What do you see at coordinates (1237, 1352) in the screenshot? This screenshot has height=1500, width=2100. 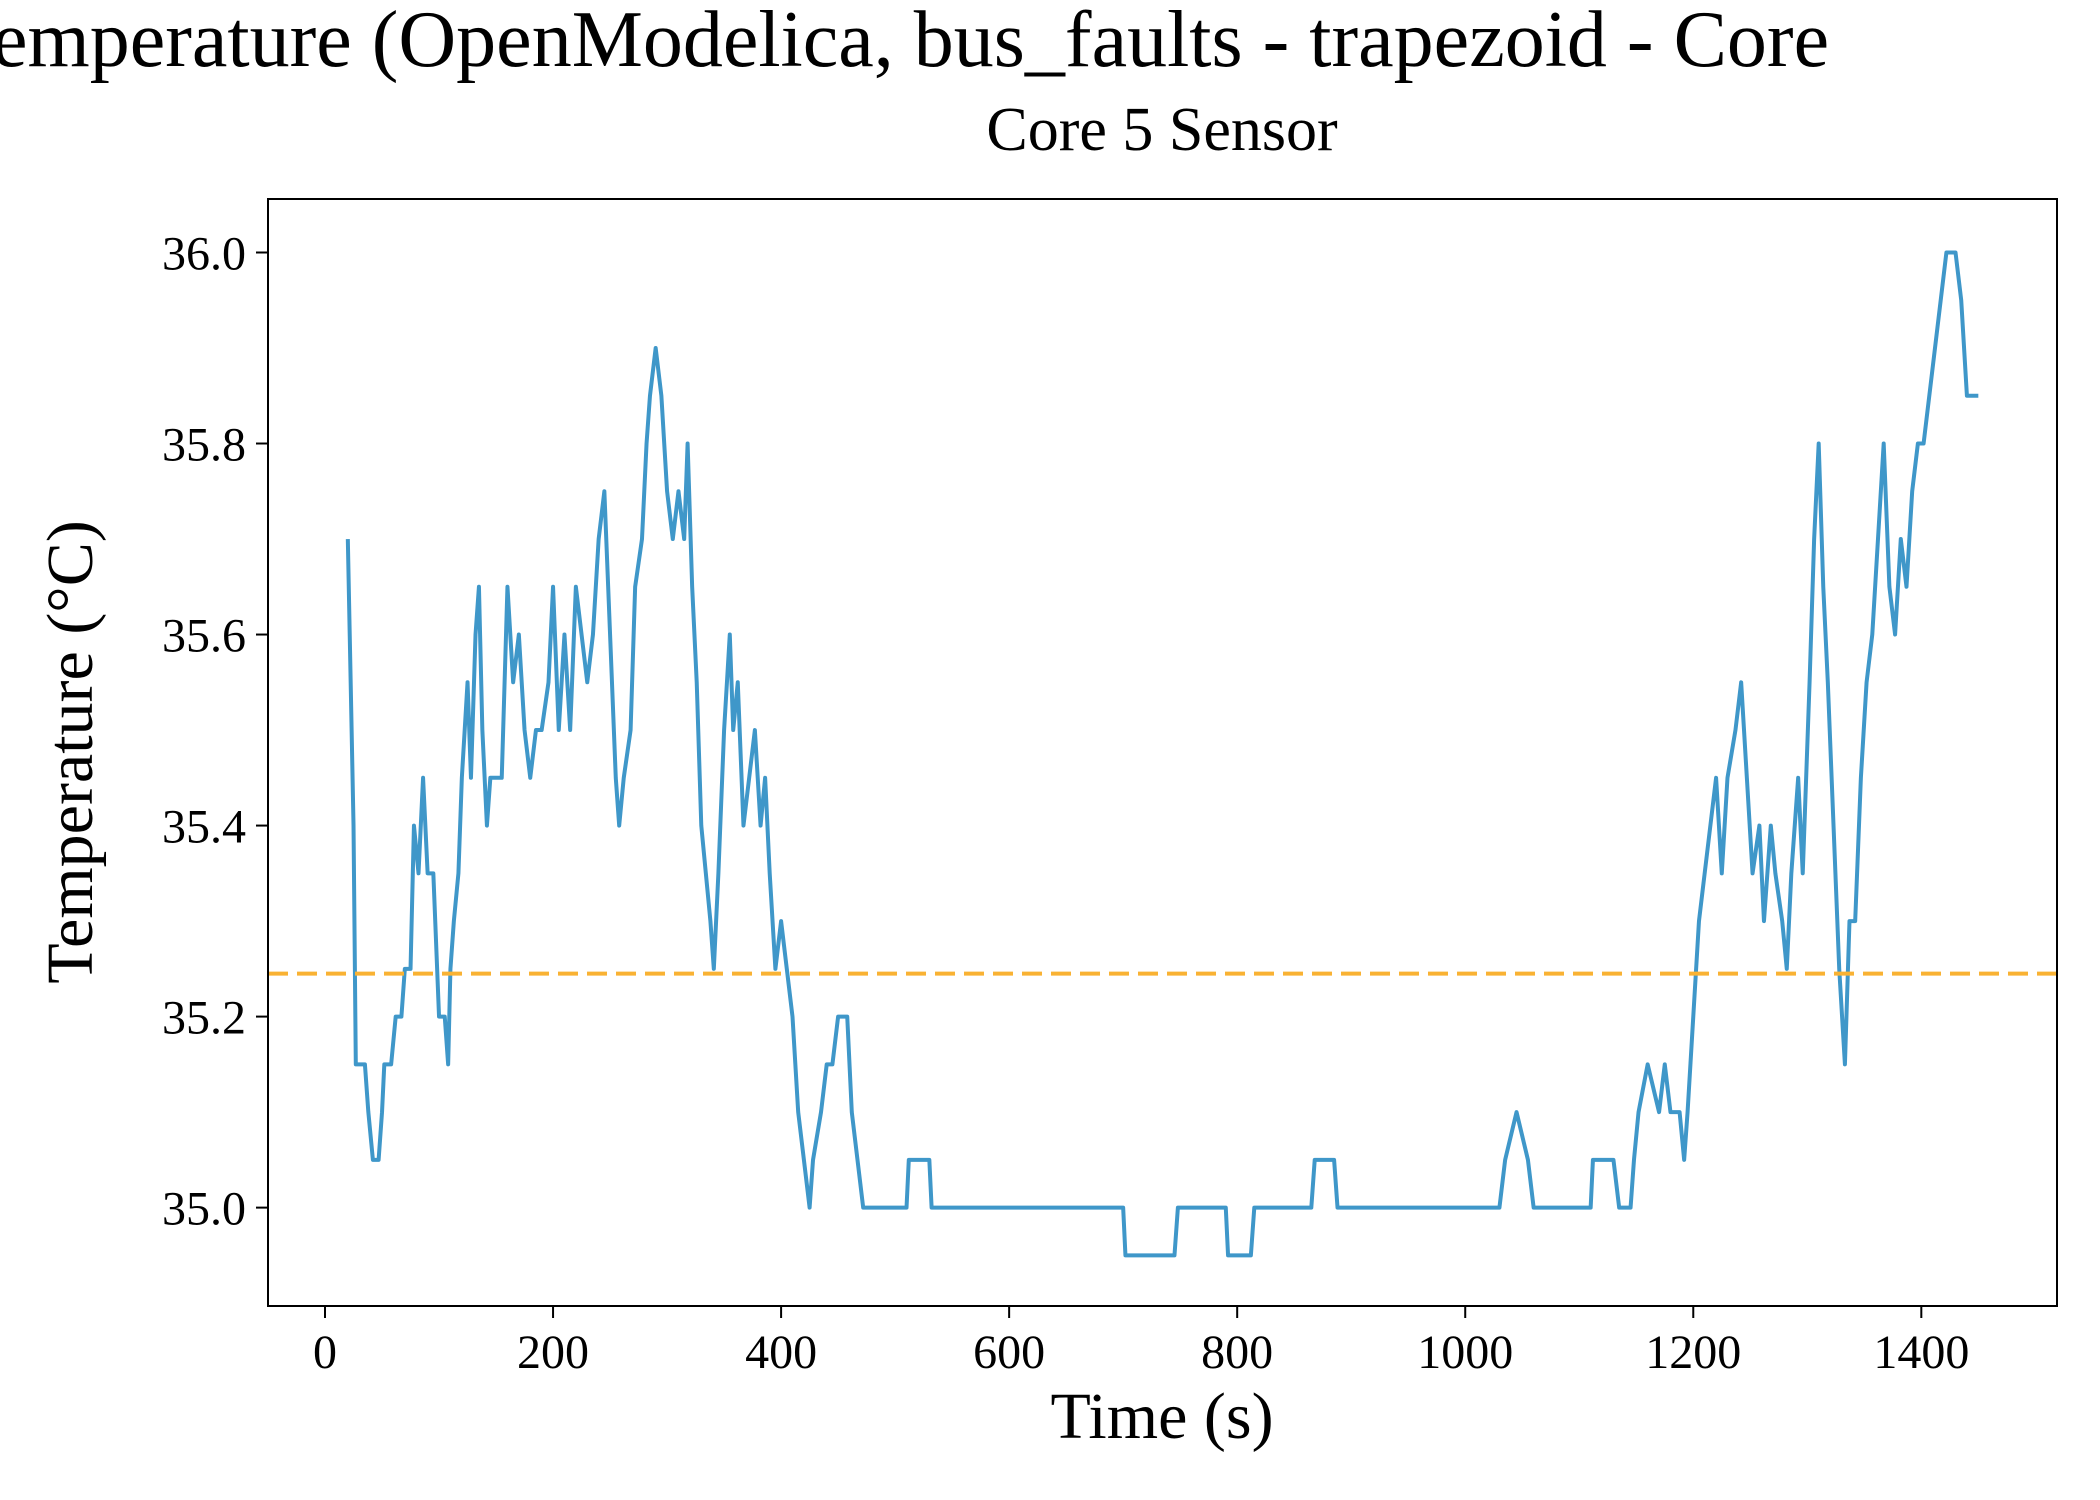 I see `x-tick-label: 800` at bounding box center [1237, 1352].